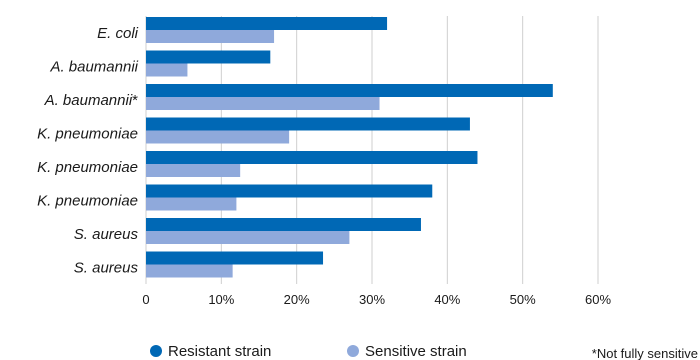  I want to click on x-tick-label: 10%, so click(221, 299).